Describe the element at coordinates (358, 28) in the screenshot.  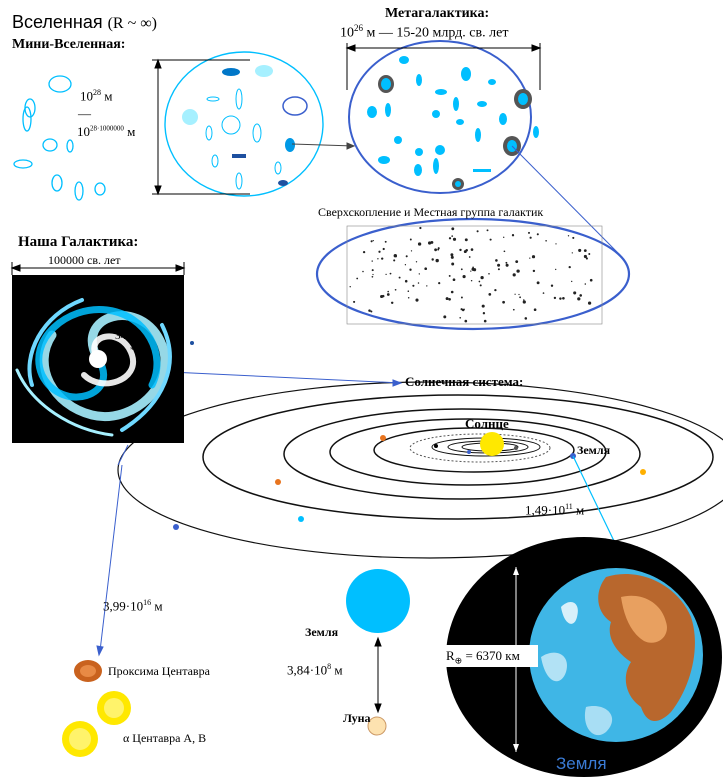
I see `meta-size-exp: 26` at that location.